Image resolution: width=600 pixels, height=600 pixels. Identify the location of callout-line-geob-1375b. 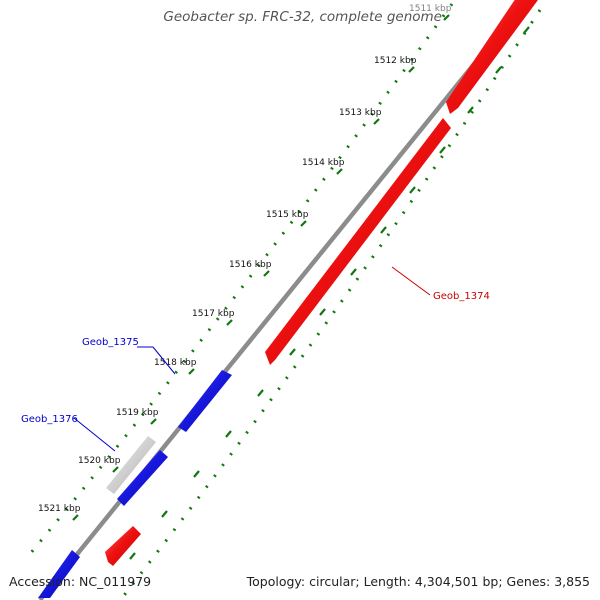
(164, 360).